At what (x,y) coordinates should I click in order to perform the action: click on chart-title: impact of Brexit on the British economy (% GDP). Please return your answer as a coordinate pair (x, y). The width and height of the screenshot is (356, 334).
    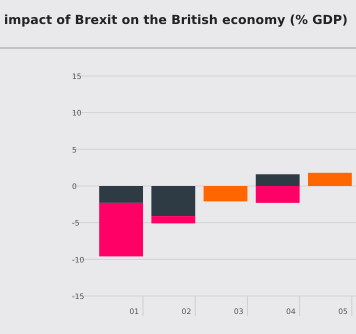
    Looking at the image, I should click on (176, 19).